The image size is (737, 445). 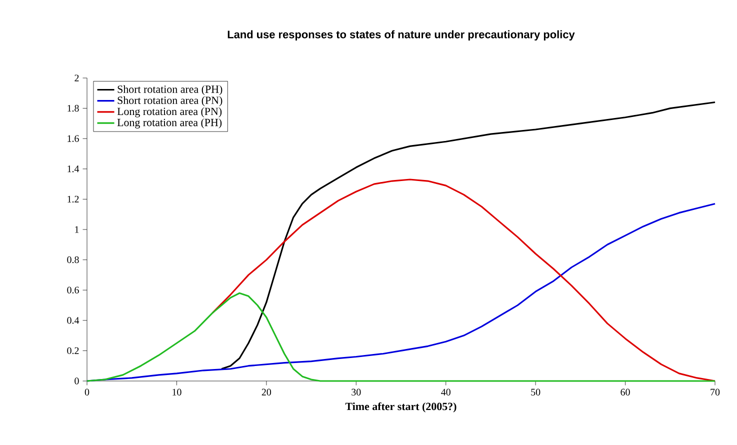 What do you see at coordinates (73, 320) in the screenshot?
I see `y-tick-label: 0.4` at bounding box center [73, 320].